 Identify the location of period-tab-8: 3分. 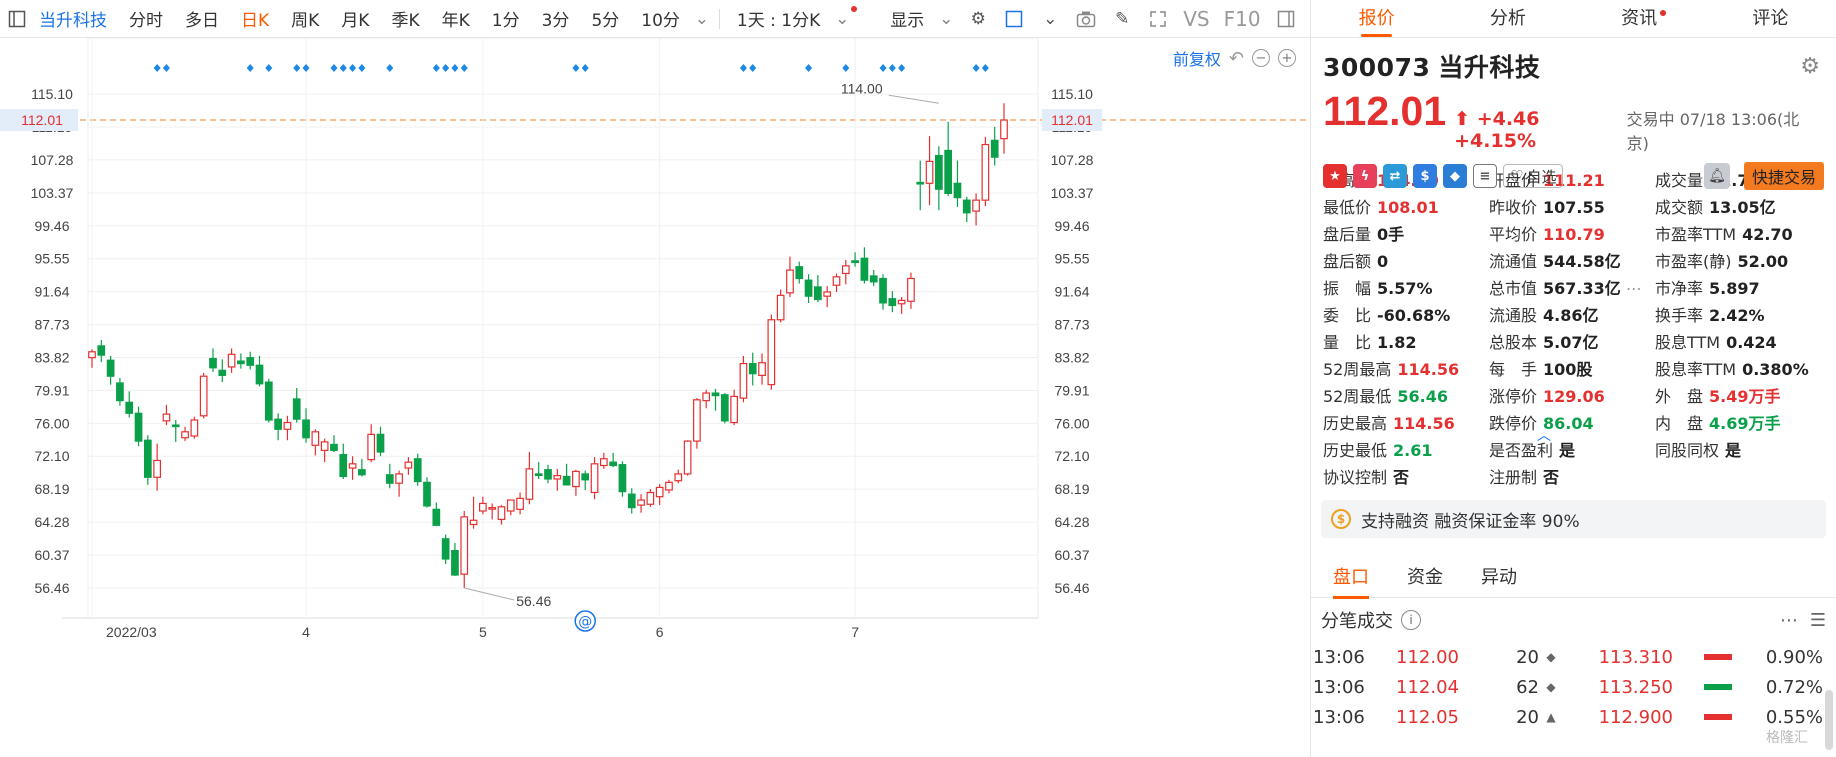
(555, 21).